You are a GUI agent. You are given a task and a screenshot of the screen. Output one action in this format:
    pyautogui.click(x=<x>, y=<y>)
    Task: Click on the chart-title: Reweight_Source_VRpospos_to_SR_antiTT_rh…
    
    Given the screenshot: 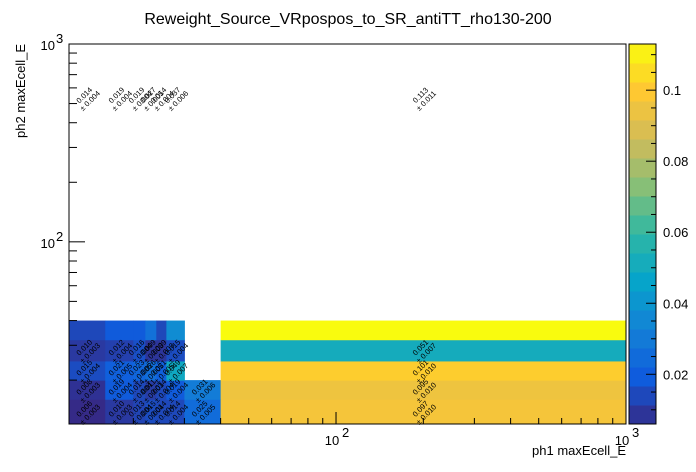 What is the action you would take?
    pyautogui.click(x=347, y=19)
    